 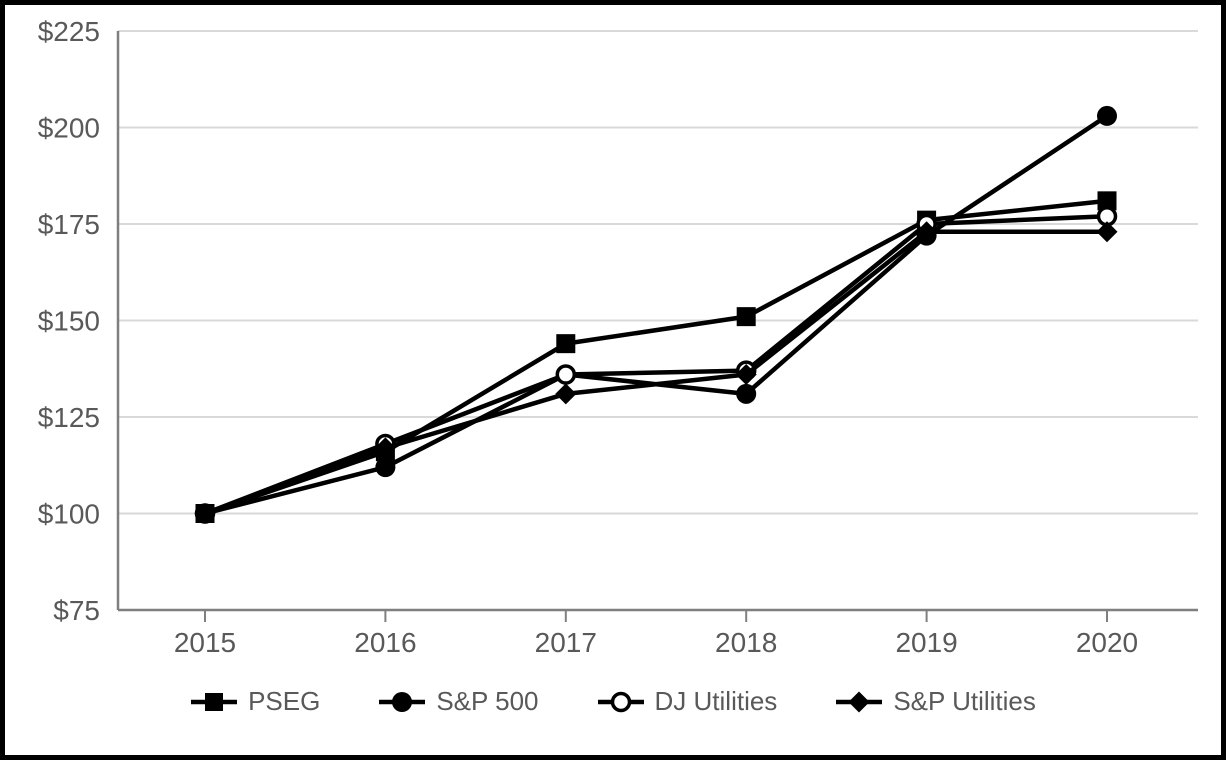 I want to click on y-axis-tick-label: $175, so click(x=69, y=224).